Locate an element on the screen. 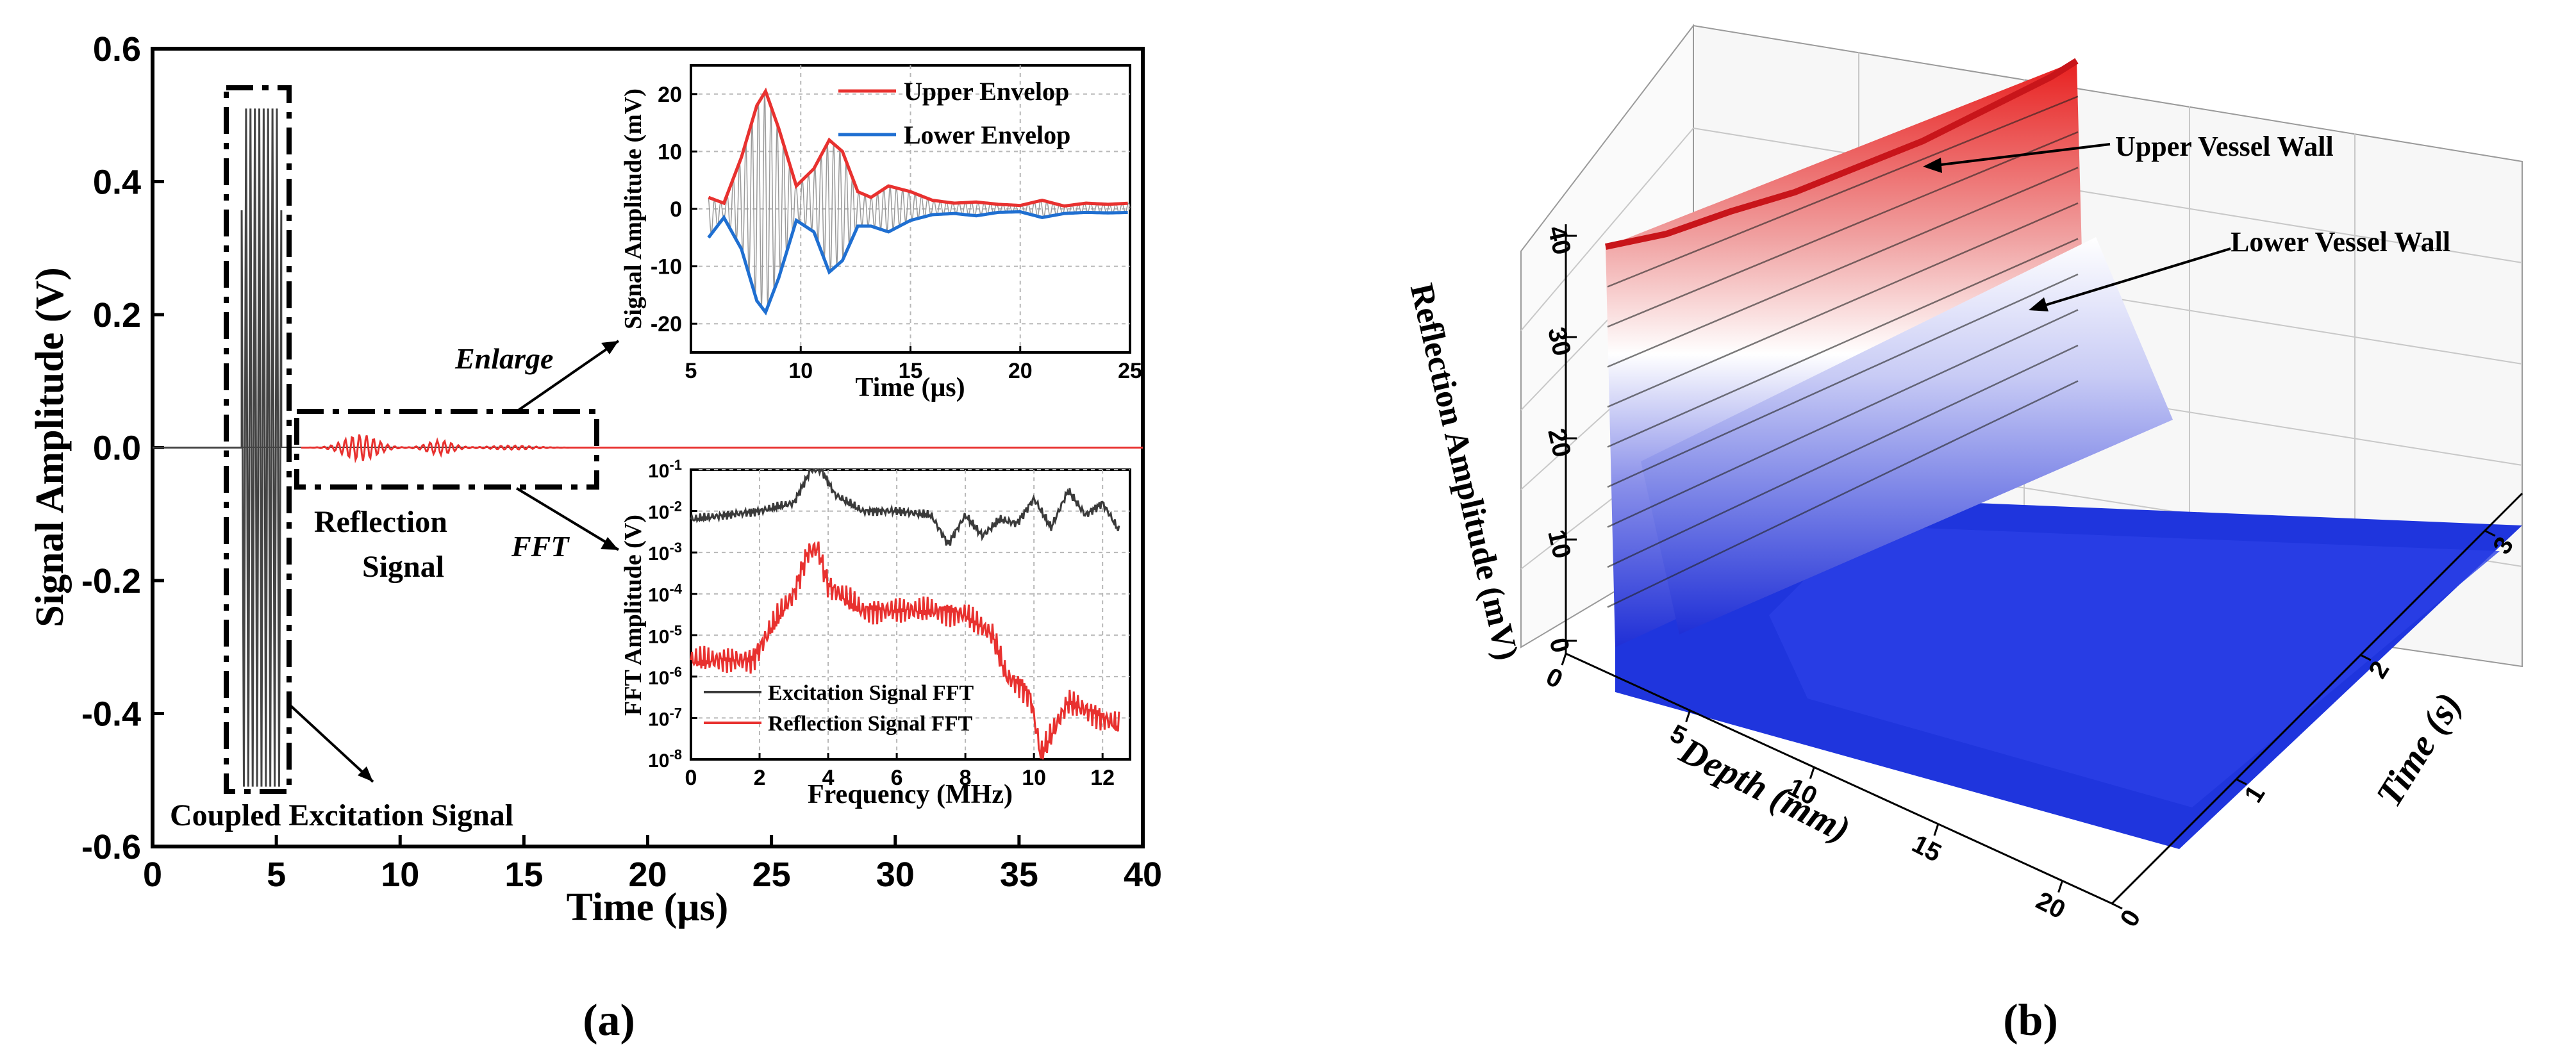  time-tick-label: 0 is located at coordinates (2130, 919).